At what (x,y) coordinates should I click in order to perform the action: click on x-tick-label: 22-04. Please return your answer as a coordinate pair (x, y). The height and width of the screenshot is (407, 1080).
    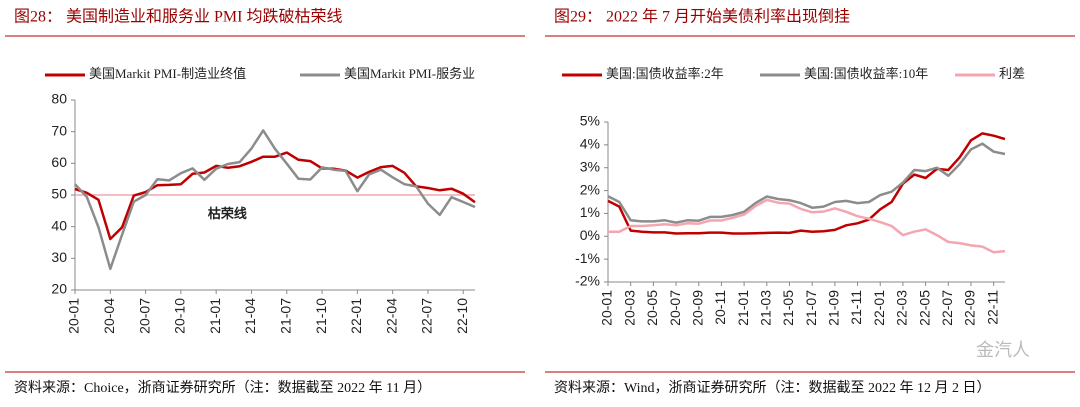
    Looking at the image, I should click on (391, 316).